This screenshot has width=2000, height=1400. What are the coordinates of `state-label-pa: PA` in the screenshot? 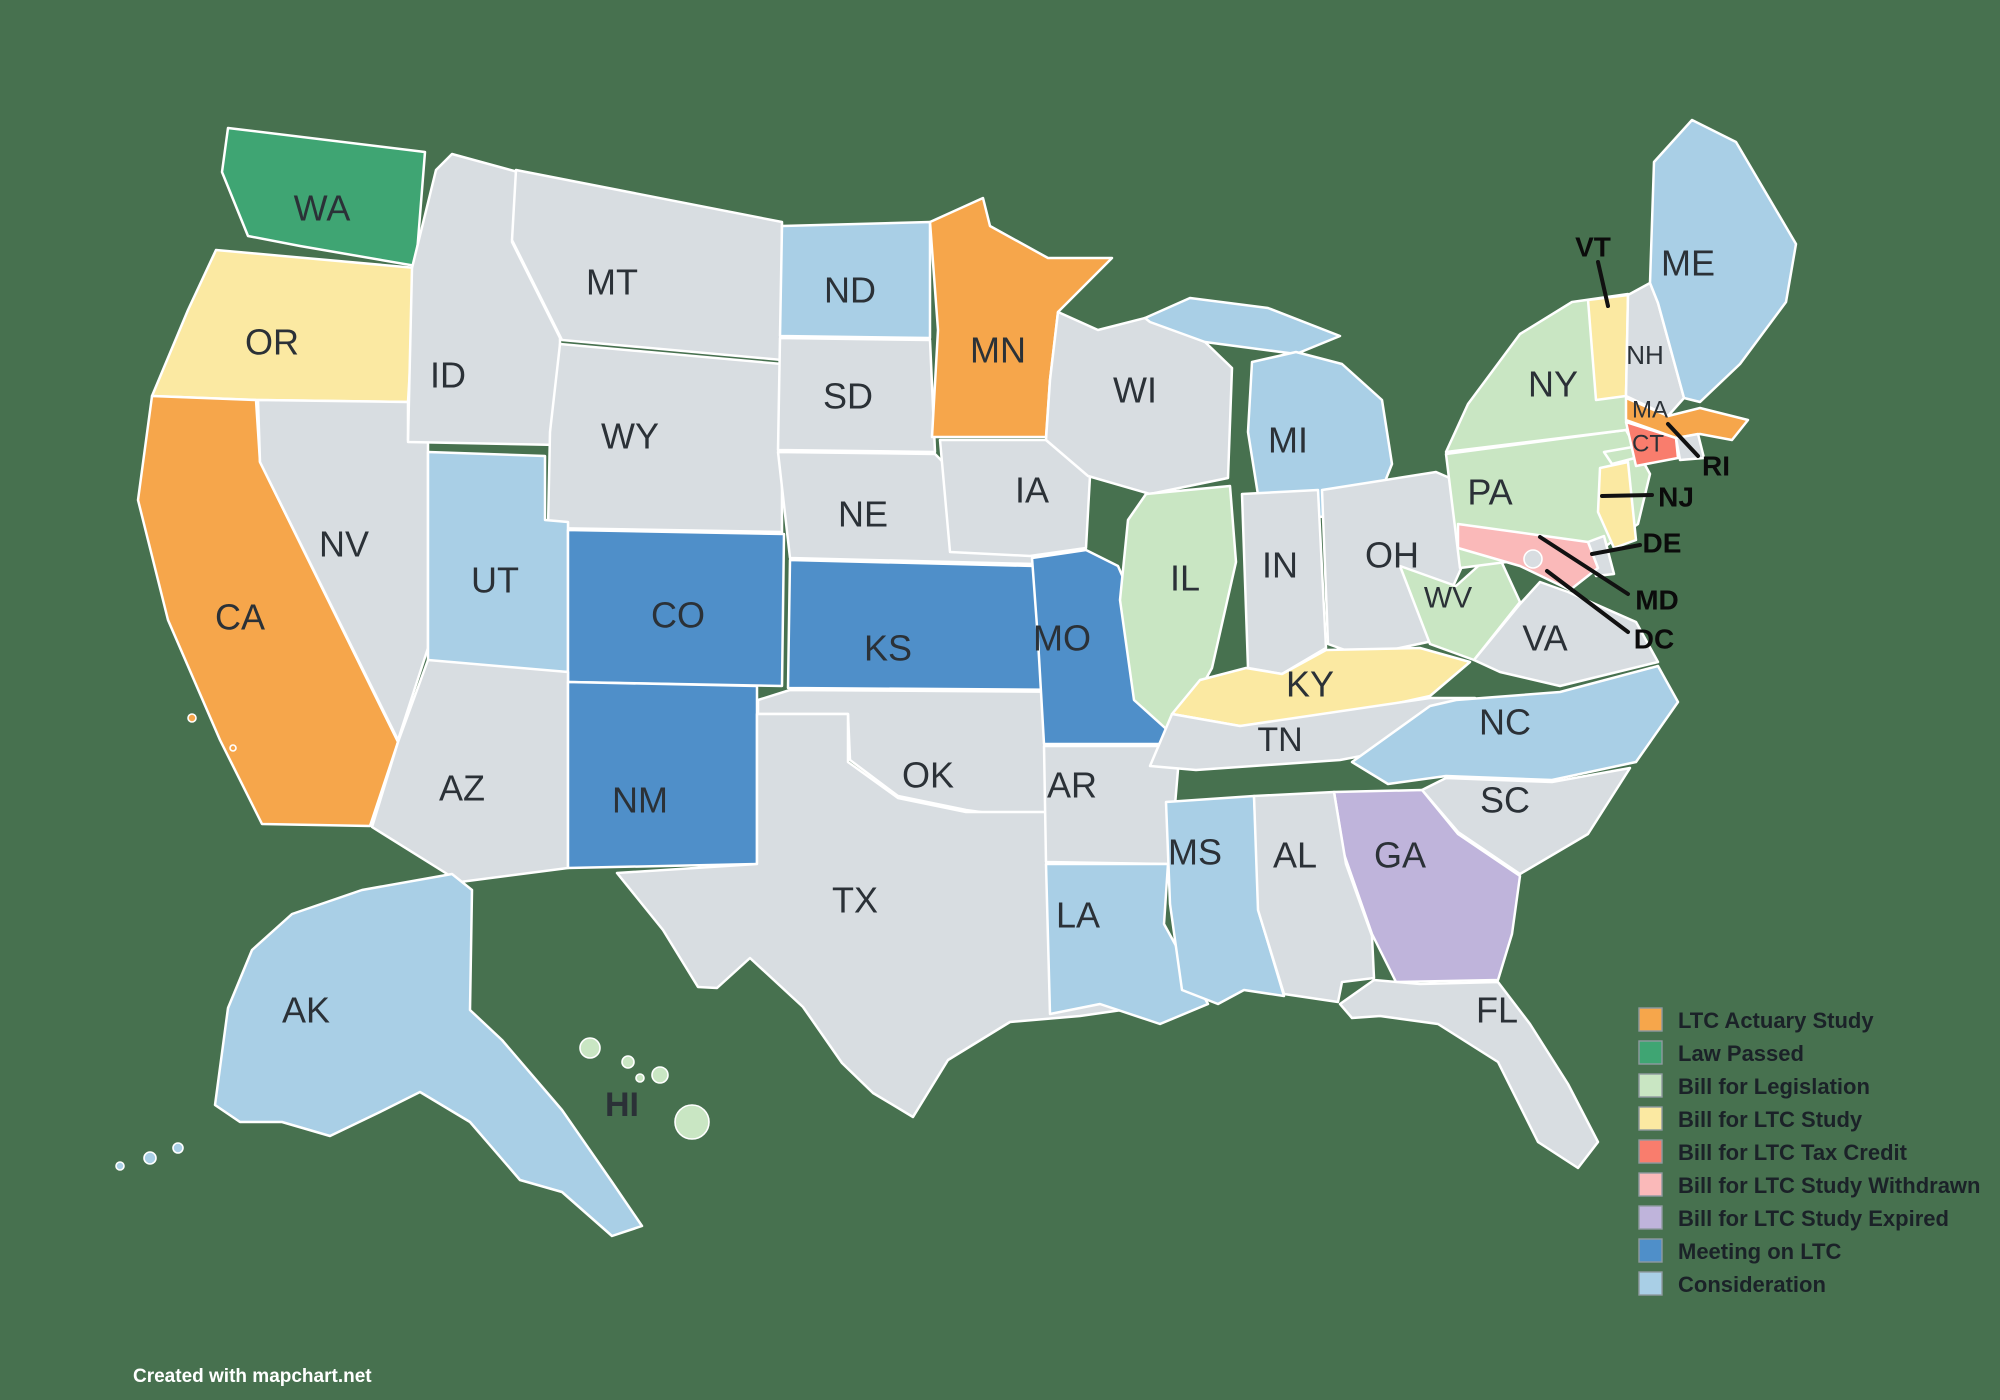 It's located at (1489, 492).